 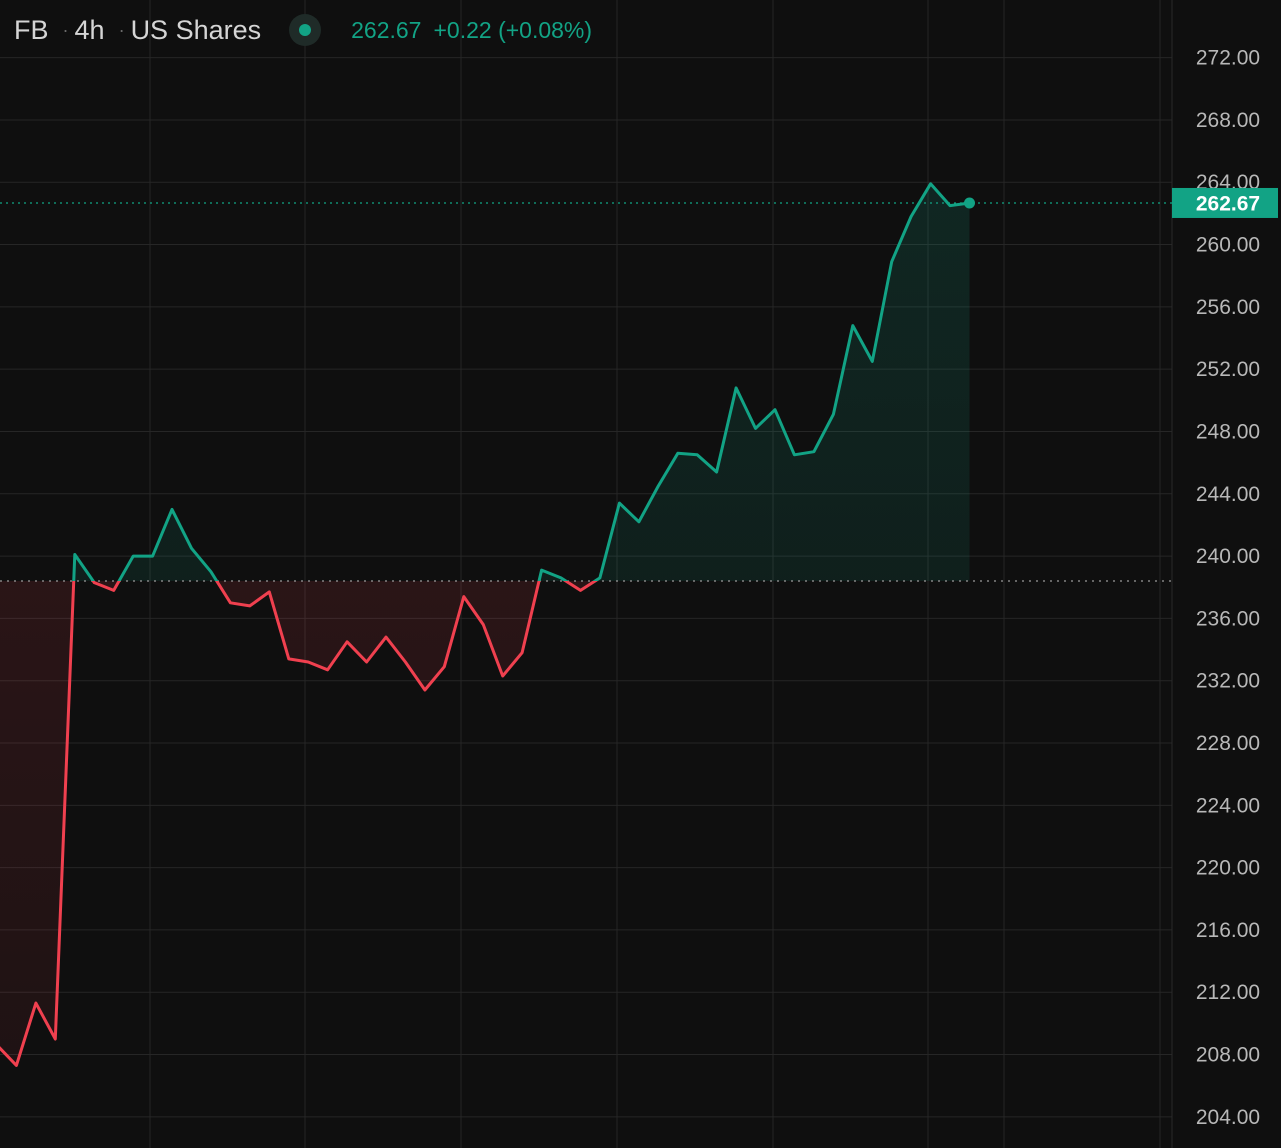 What do you see at coordinates (969, 203) in the screenshot?
I see `last-point-marker` at bounding box center [969, 203].